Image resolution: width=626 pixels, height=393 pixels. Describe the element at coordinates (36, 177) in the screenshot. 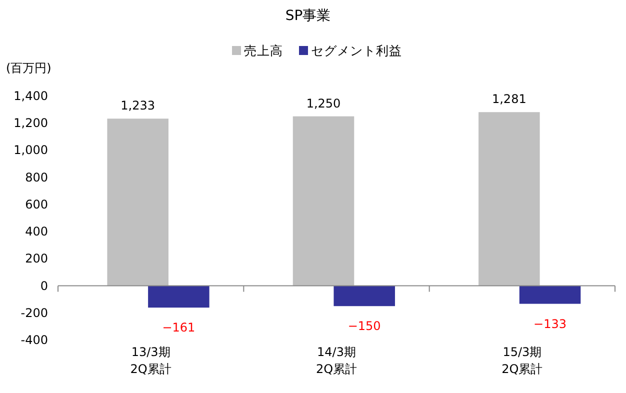

I see `y-tick-label: 800` at that location.